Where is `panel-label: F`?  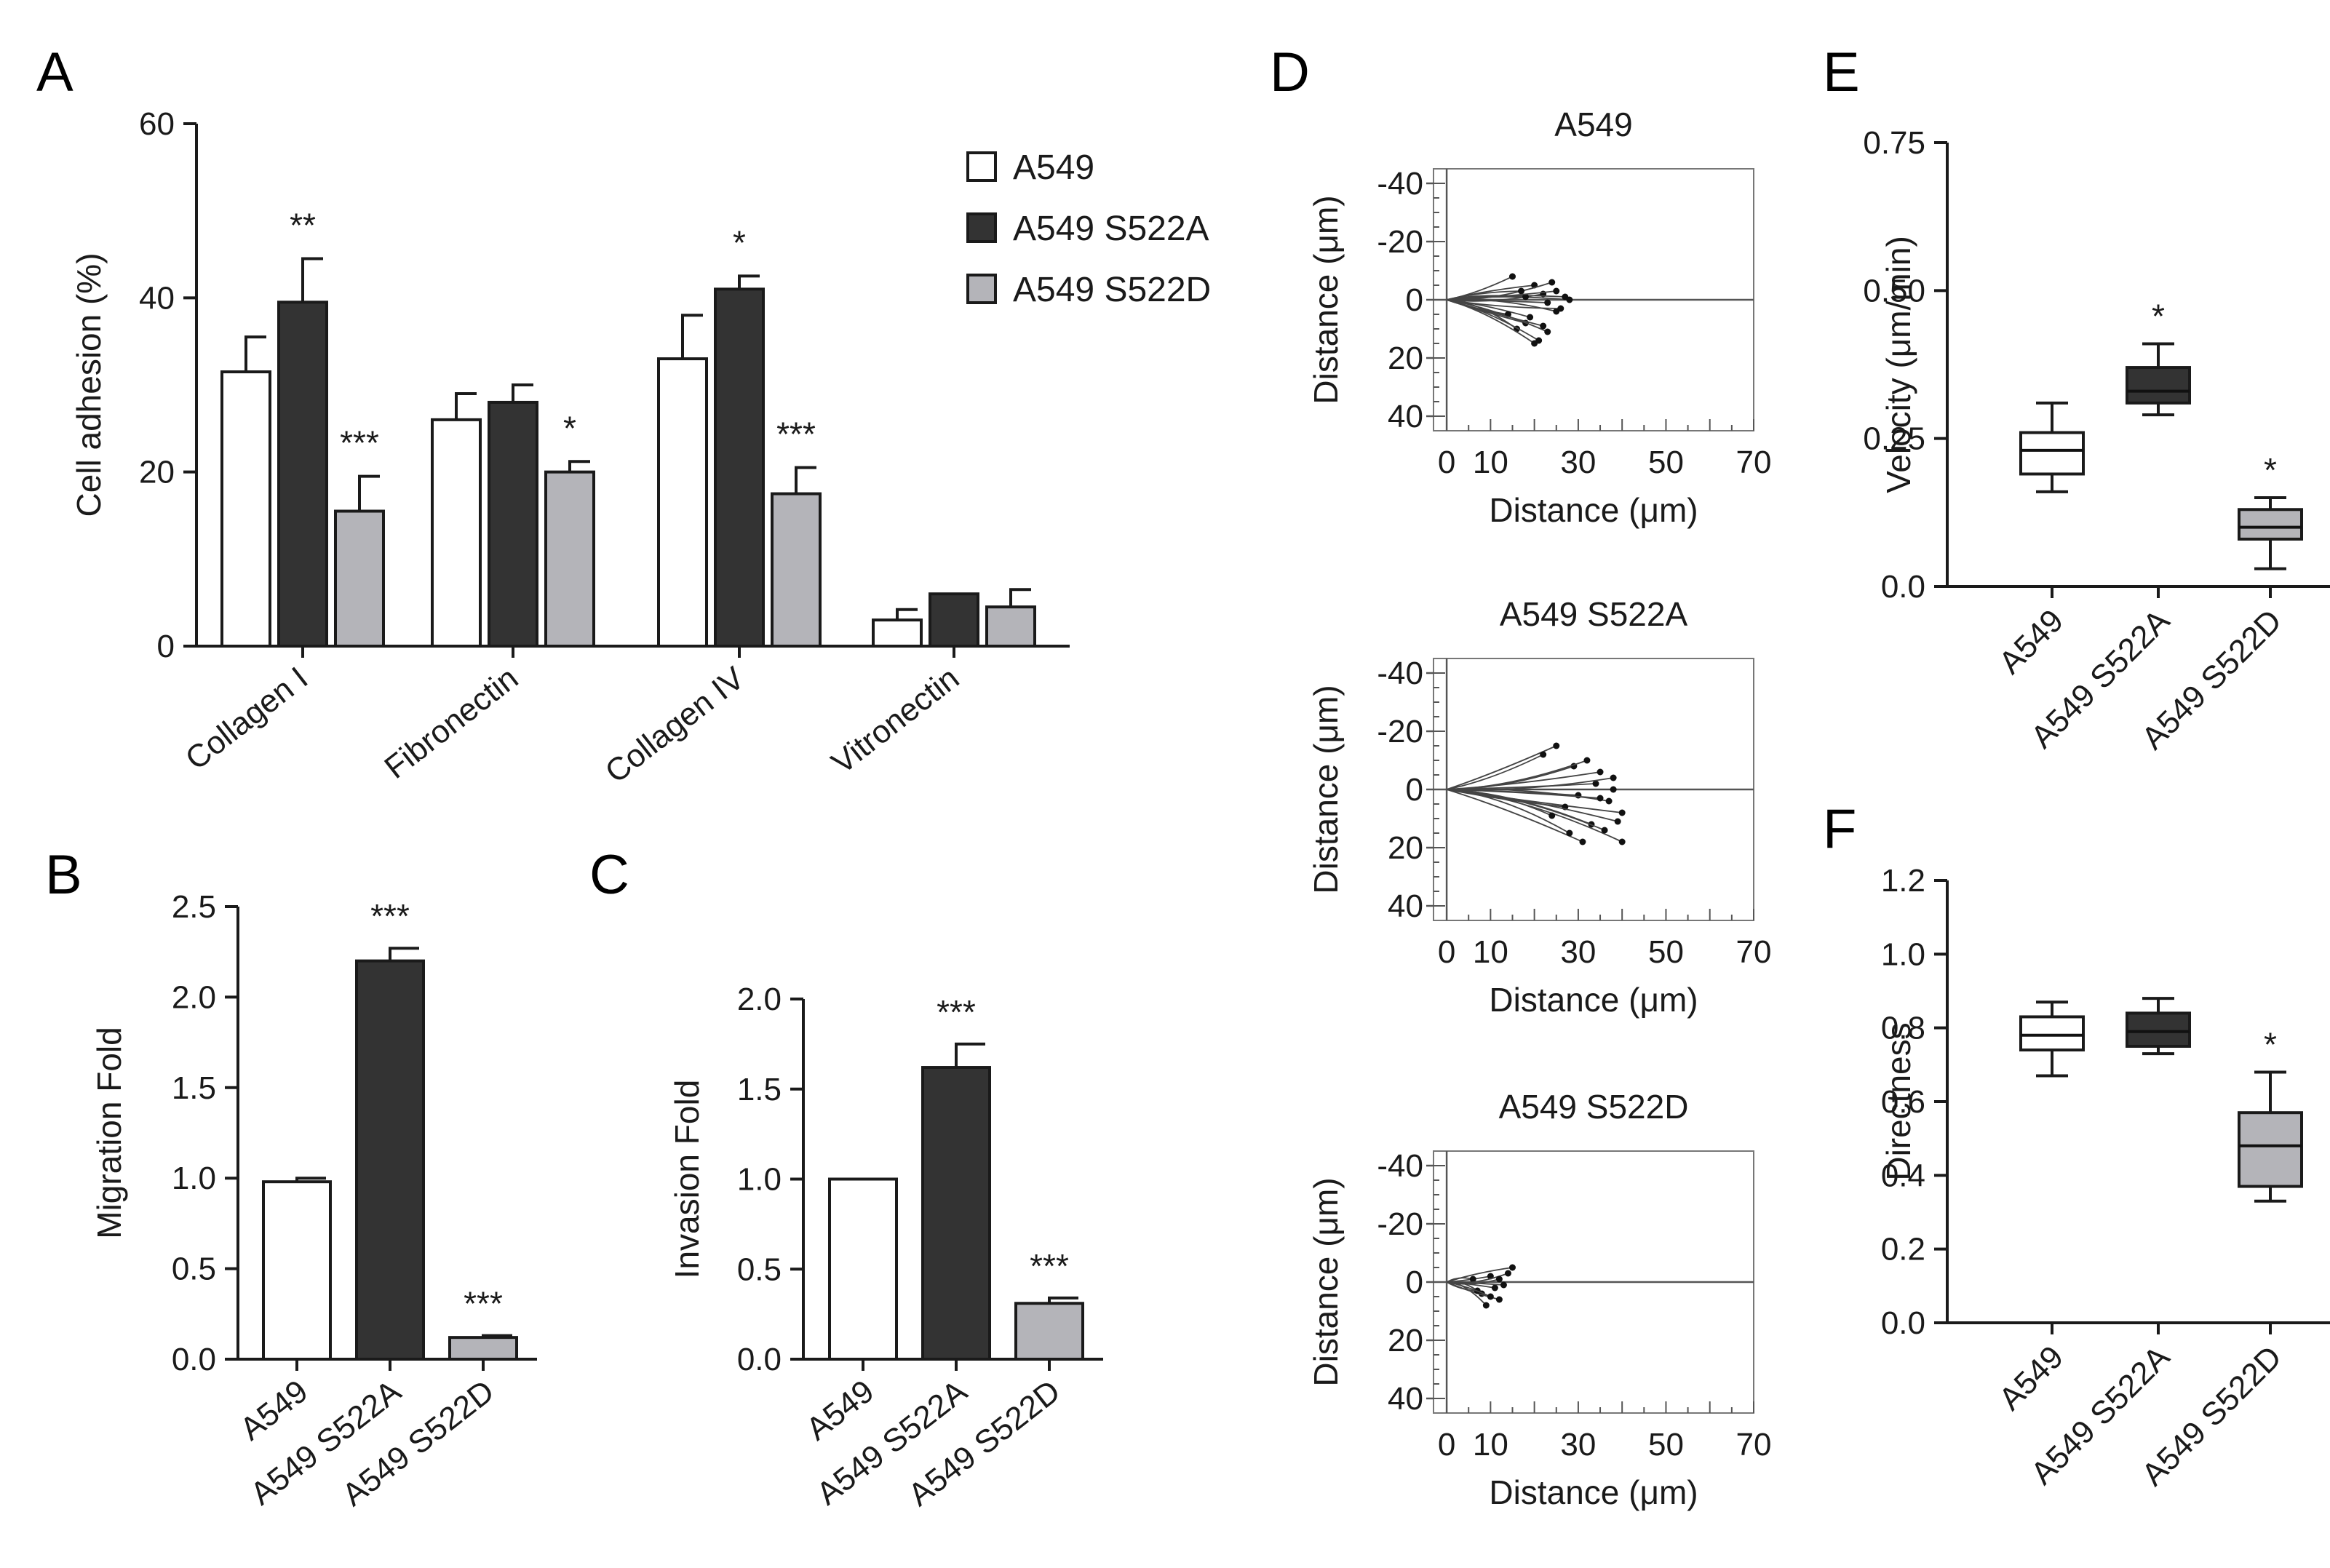
panel-label: F is located at coordinates (1839, 829).